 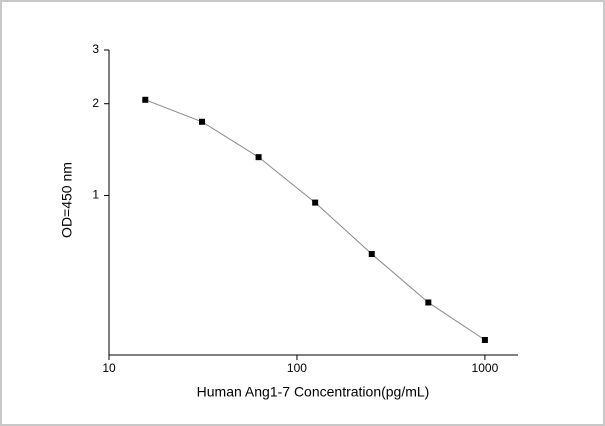 What do you see at coordinates (95, 49) in the screenshot?
I see `y-tick-label: 3` at bounding box center [95, 49].